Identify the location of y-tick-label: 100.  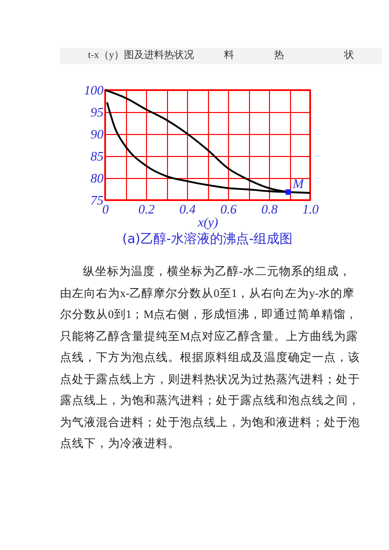
(94, 90).